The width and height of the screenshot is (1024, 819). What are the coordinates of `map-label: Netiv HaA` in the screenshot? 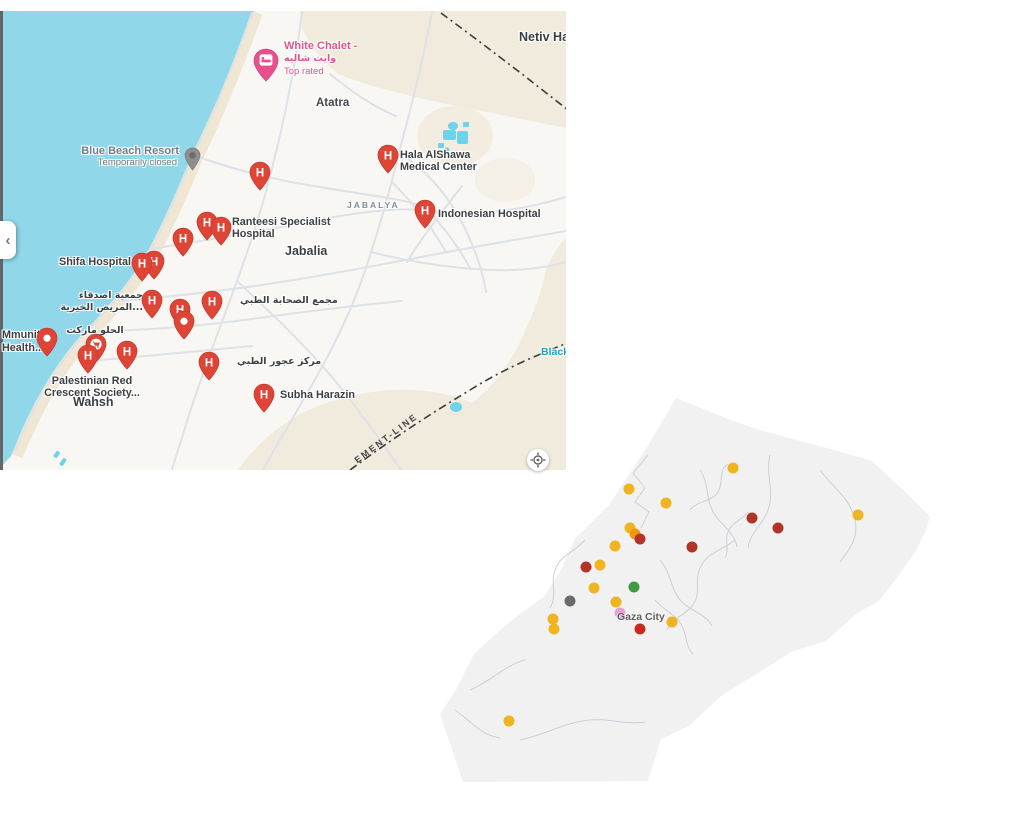 It's located at (542, 37).